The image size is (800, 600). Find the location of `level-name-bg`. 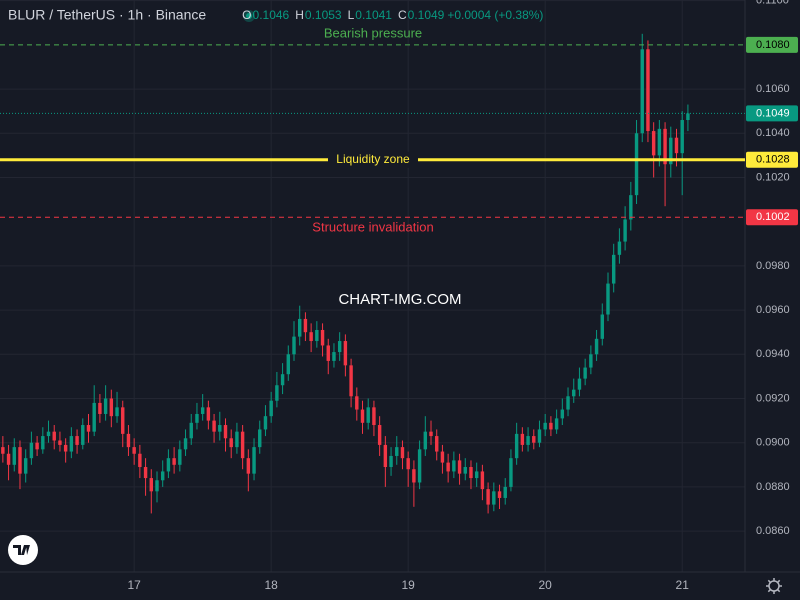

level-name-bg is located at coordinates (373, 159).